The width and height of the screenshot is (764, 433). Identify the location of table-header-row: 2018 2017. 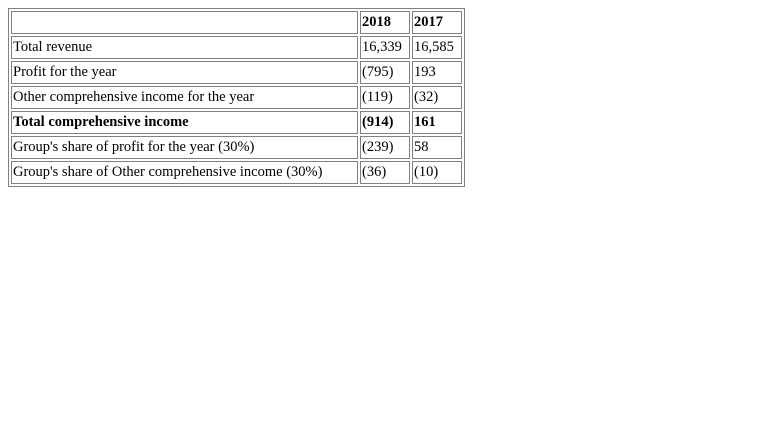
(236, 22).